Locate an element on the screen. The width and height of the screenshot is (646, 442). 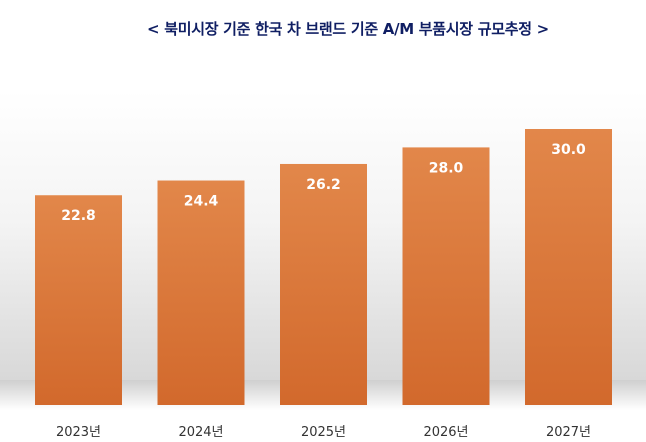
x-tick-label-0: 2023년 is located at coordinates (78, 432).